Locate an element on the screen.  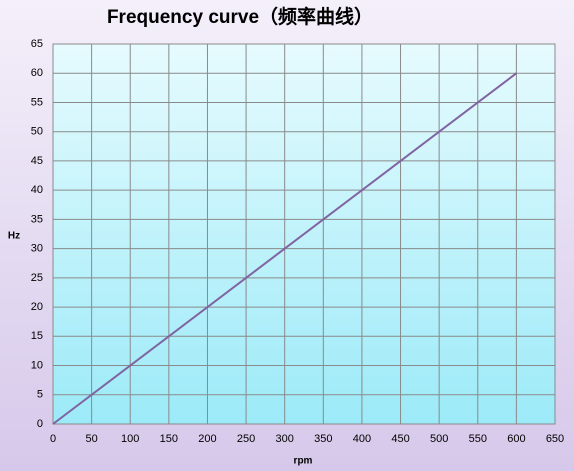
y-tick-label: 25 is located at coordinates (37, 278).